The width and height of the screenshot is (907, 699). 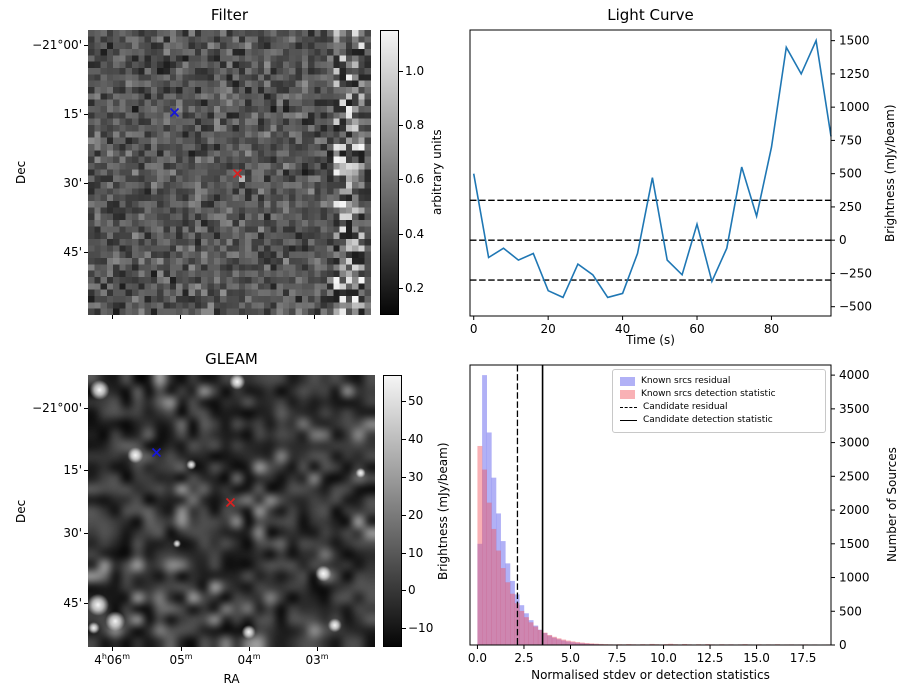 I want to click on filter-ylabel: Dec, so click(x=21, y=172).